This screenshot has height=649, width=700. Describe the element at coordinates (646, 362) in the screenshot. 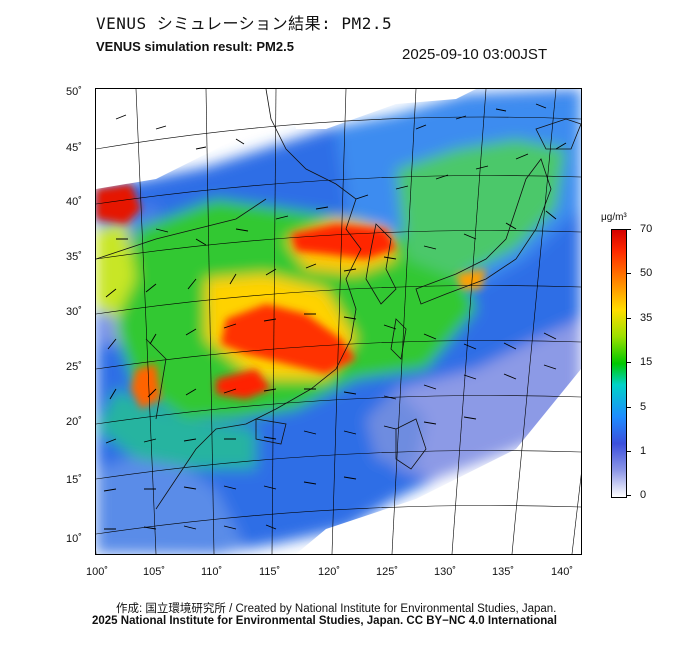

I see `colorbar-tick-15: 15` at that location.